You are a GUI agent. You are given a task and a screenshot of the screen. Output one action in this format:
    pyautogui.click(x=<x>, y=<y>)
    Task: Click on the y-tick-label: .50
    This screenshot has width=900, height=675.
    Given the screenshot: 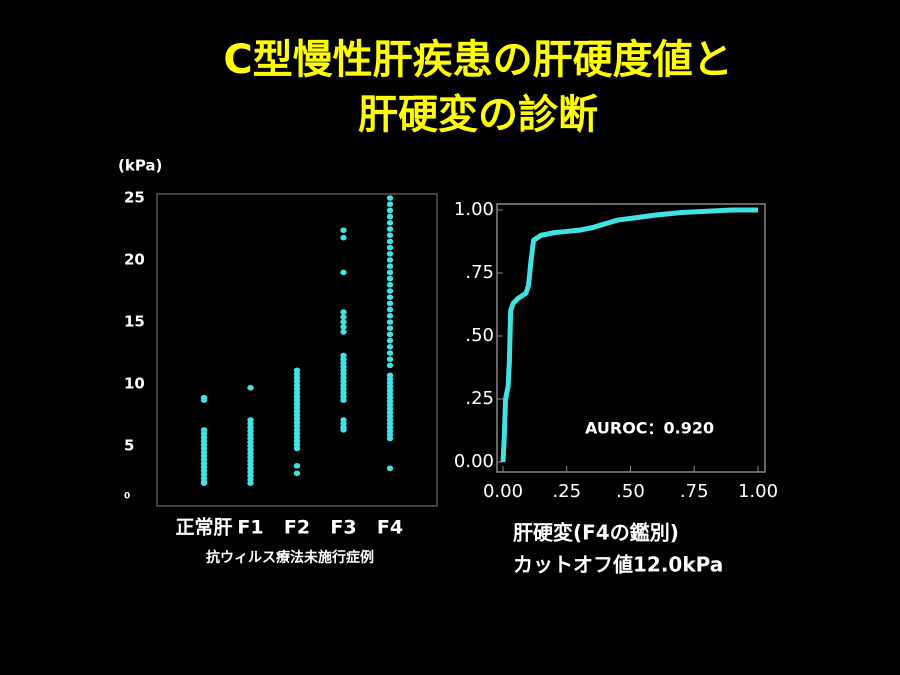 What is the action you would take?
    pyautogui.click(x=479, y=335)
    